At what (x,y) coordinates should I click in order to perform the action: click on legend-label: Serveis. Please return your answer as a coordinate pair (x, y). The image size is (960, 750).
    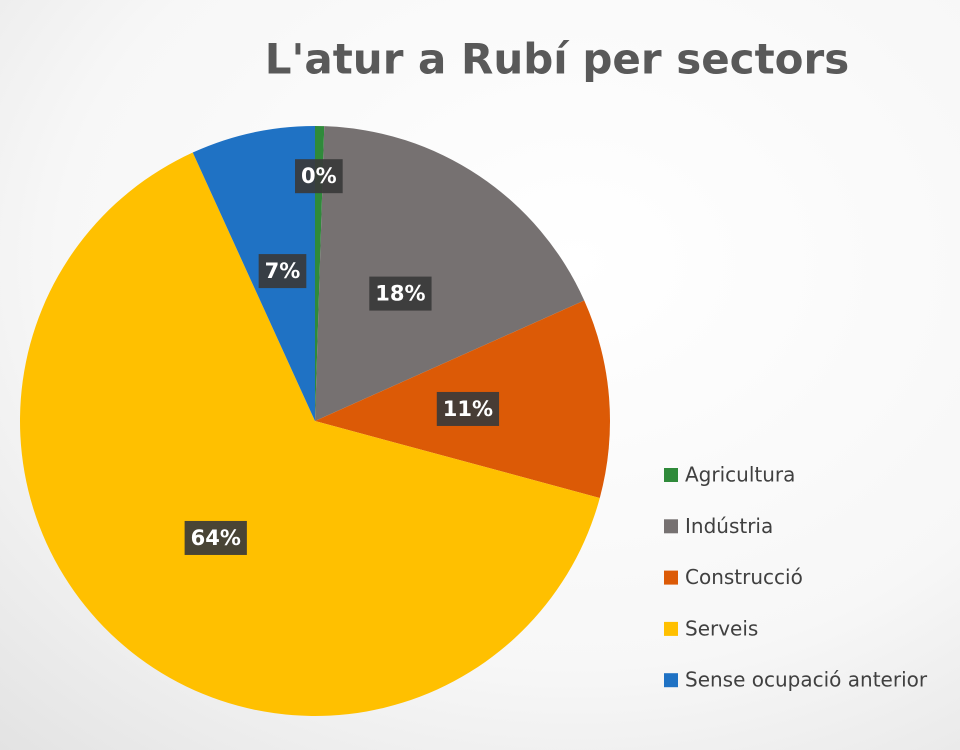
    Looking at the image, I should click on (721, 628).